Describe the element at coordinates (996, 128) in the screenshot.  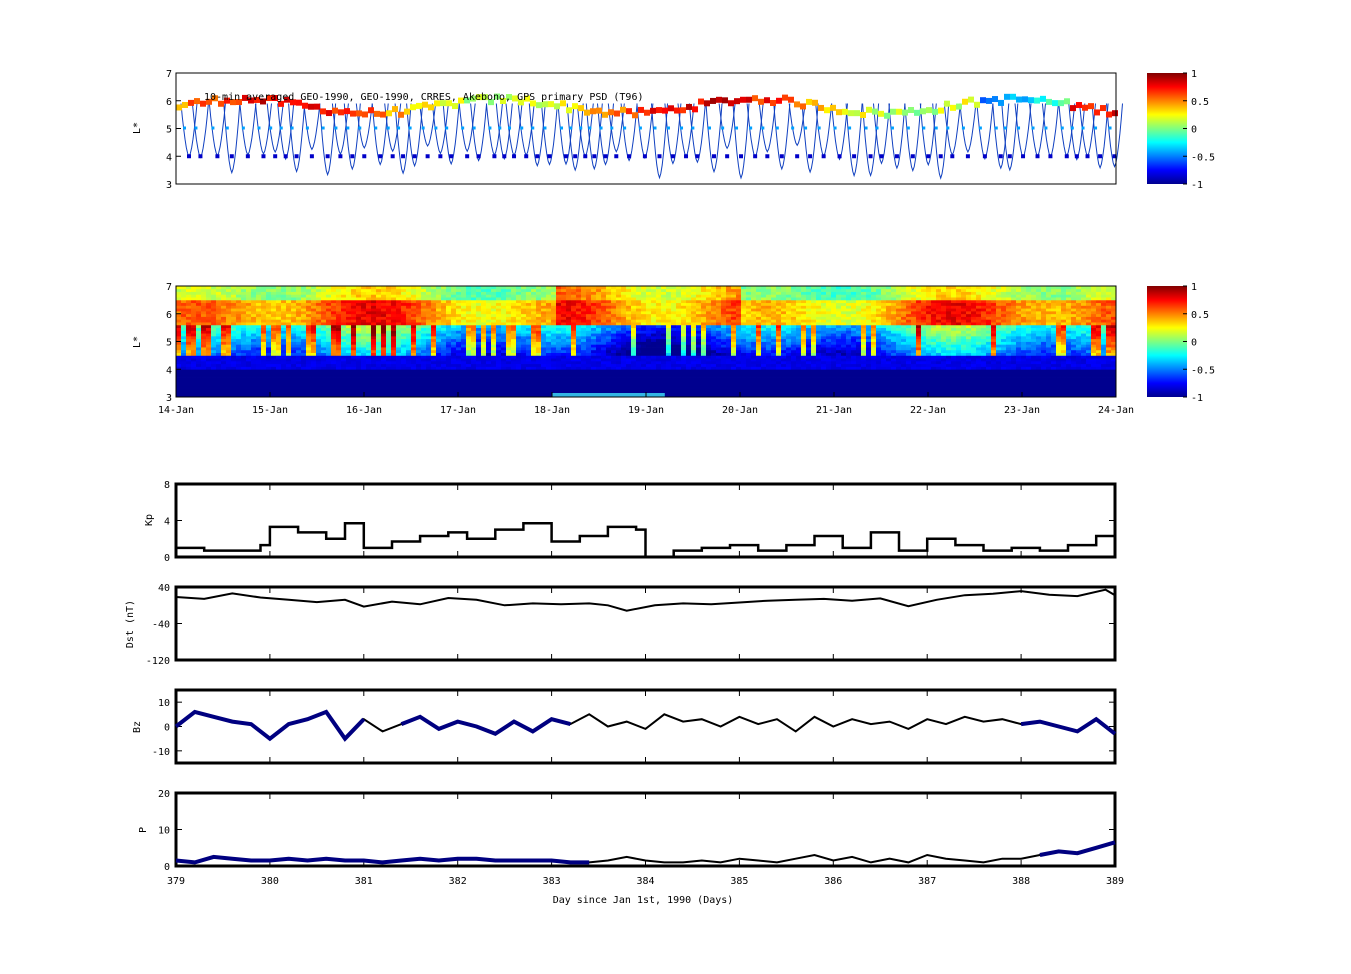
I see `orbit-mid-point` at that location.